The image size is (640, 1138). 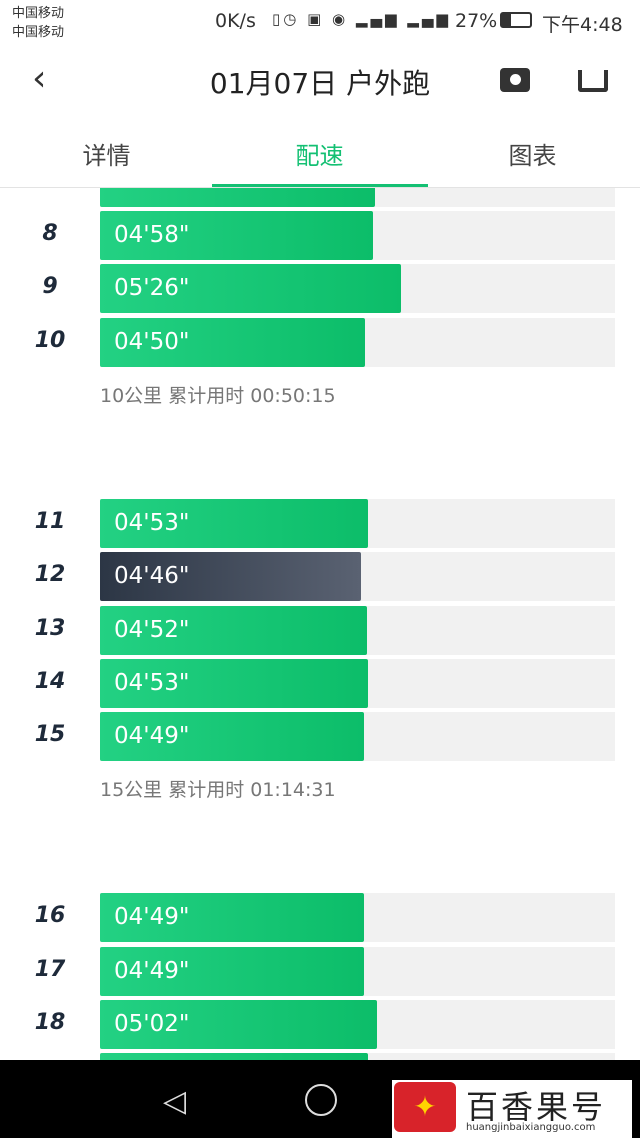 What do you see at coordinates (320, 83) in the screenshot?
I see `page-title: 01月07日 户外跑` at bounding box center [320, 83].